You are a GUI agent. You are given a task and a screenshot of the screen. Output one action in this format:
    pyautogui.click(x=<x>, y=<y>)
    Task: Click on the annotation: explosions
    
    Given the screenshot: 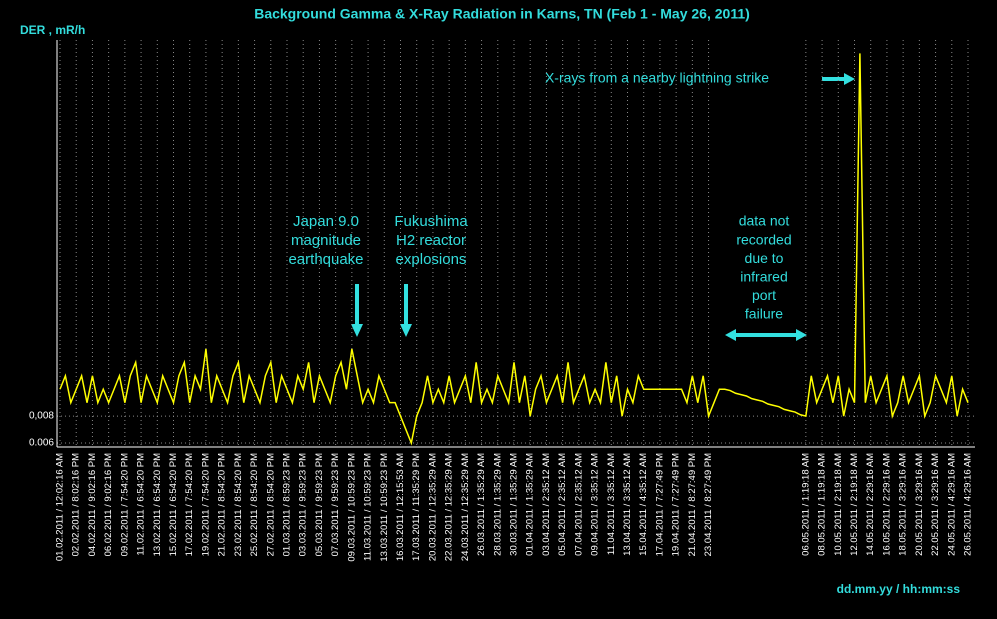 What is the action you would take?
    pyautogui.click(x=431, y=259)
    